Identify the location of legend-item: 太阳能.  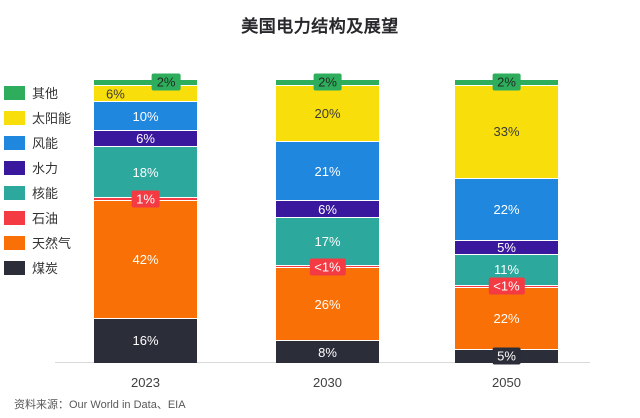
(37, 117).